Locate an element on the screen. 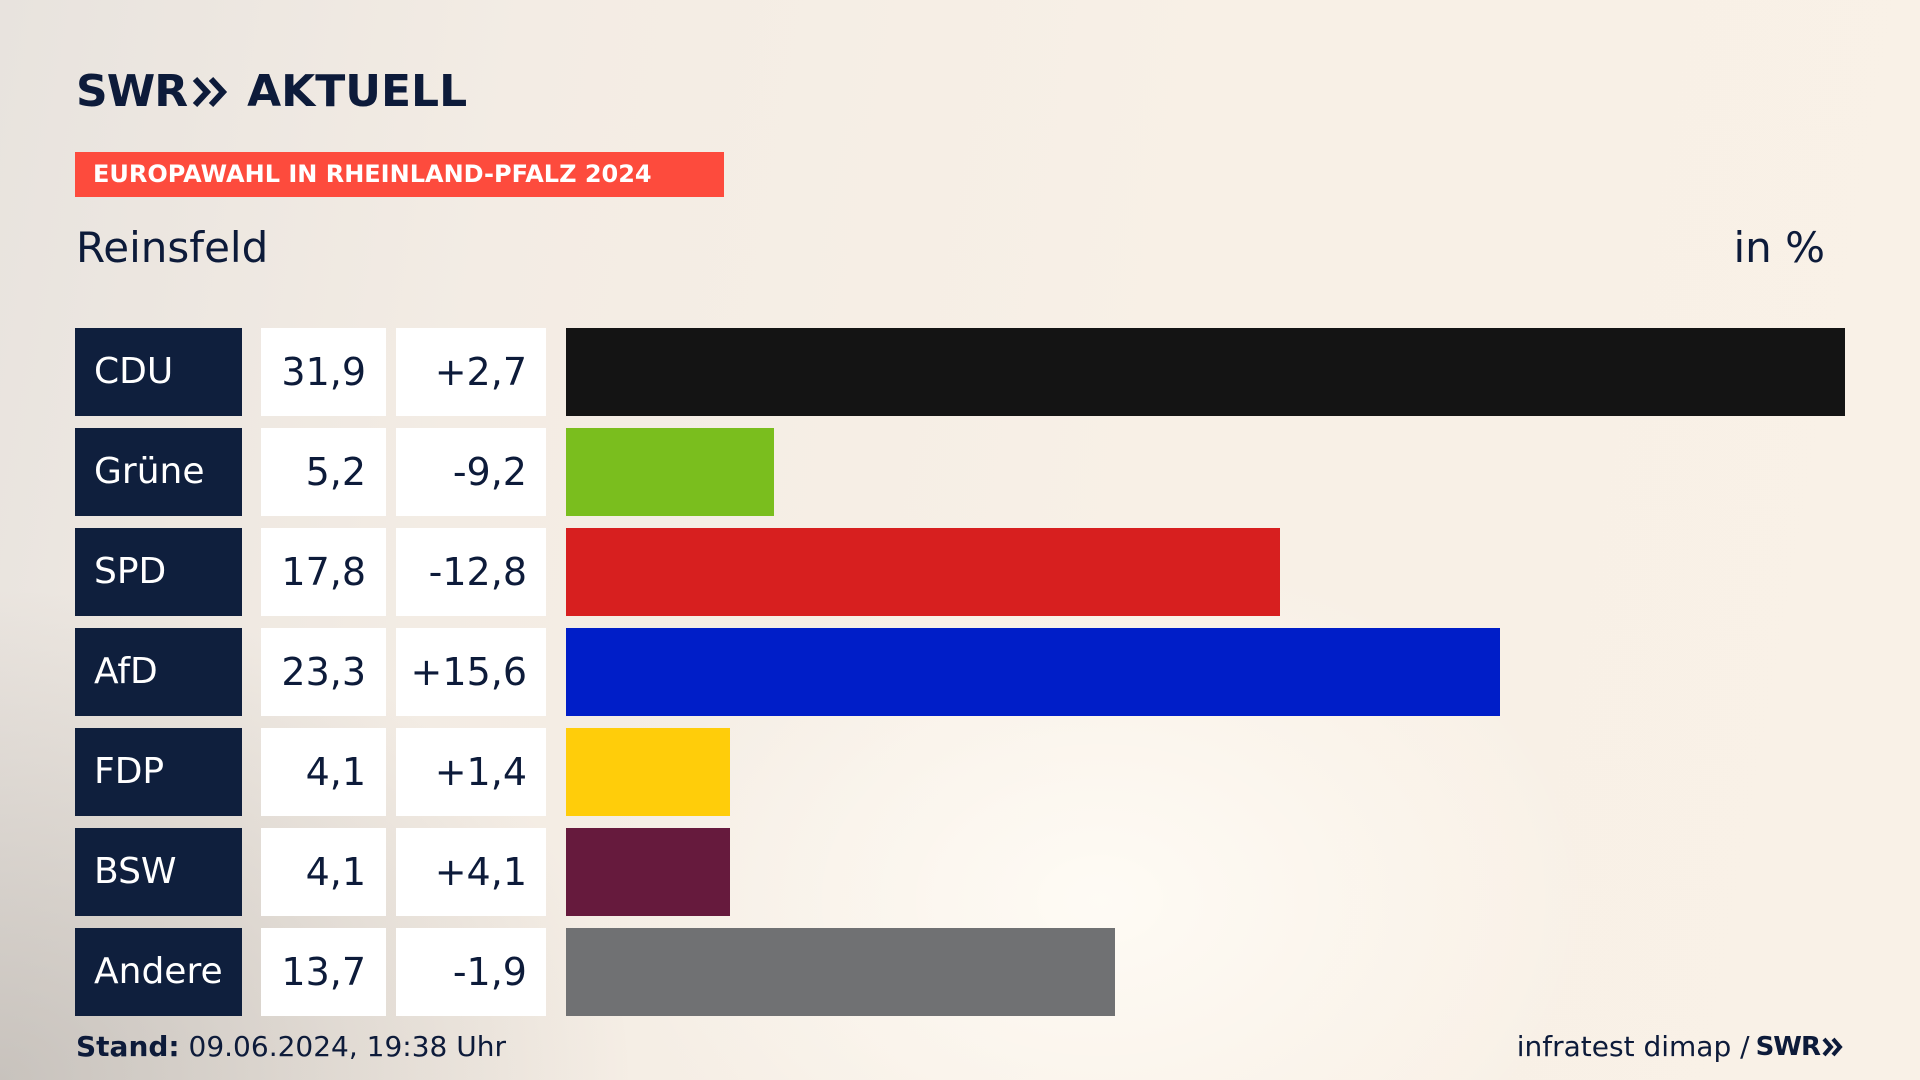 The height and width of the screenshot is (1080, 1920). vote-share-value: 23,3 is located at coordinates (323, 672).